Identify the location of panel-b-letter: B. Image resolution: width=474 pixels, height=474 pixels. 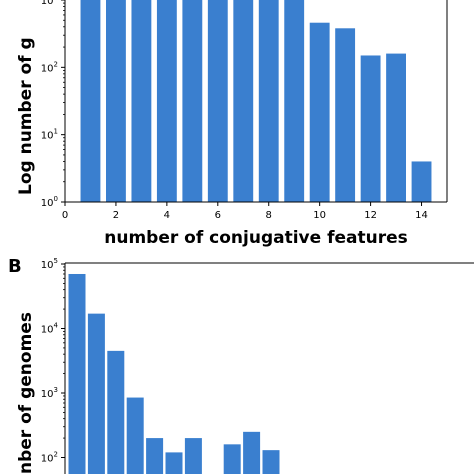
(15, 266).